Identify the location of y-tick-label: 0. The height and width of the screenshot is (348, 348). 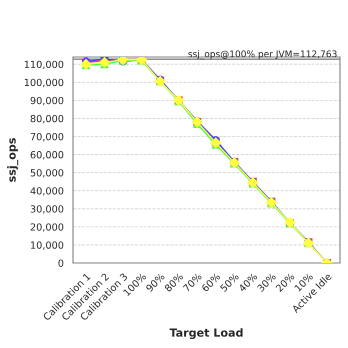
(61, 263).